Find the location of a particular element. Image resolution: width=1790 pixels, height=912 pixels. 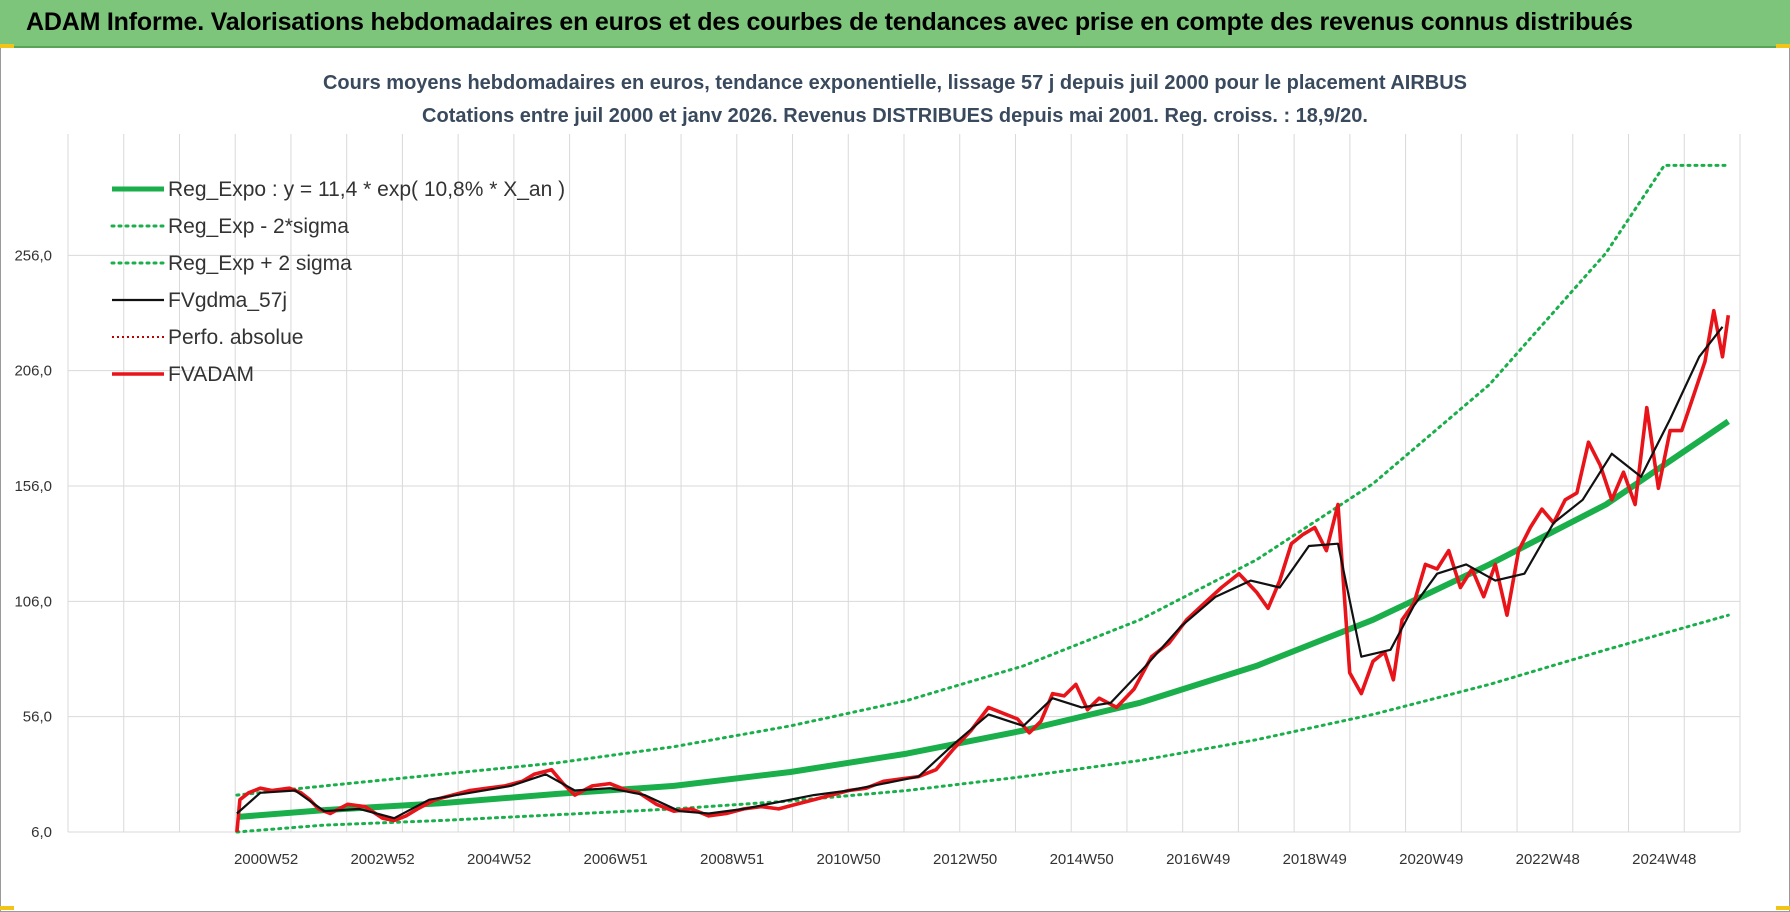

x-tick-label: 2004W52 is located at coordinates (499, 859).